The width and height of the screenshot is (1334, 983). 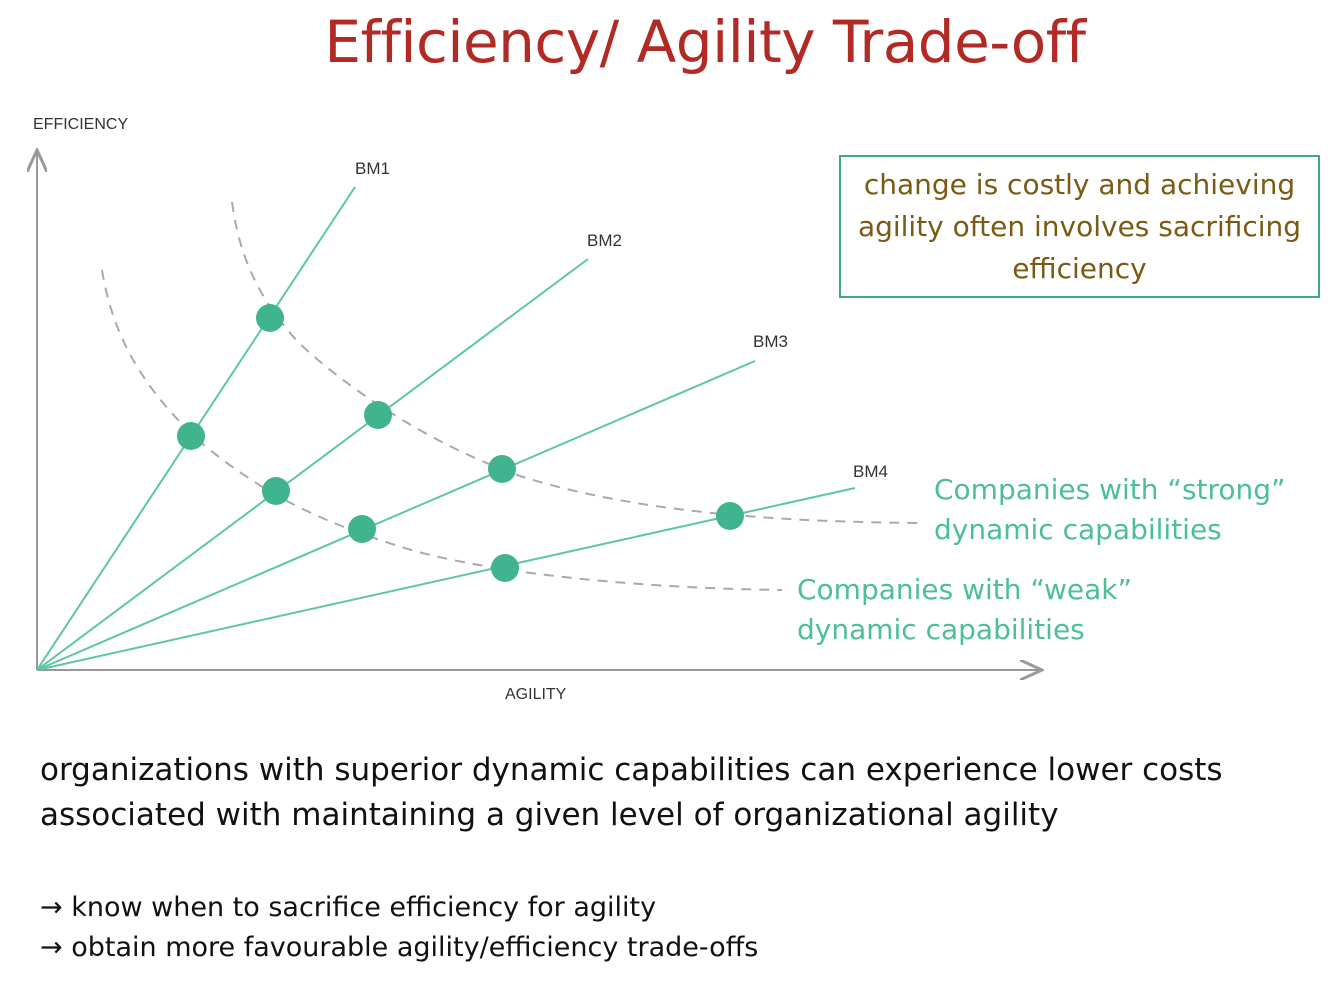 I want to click on intersection-dot-weak-bm2, so click(x=276, y=491).